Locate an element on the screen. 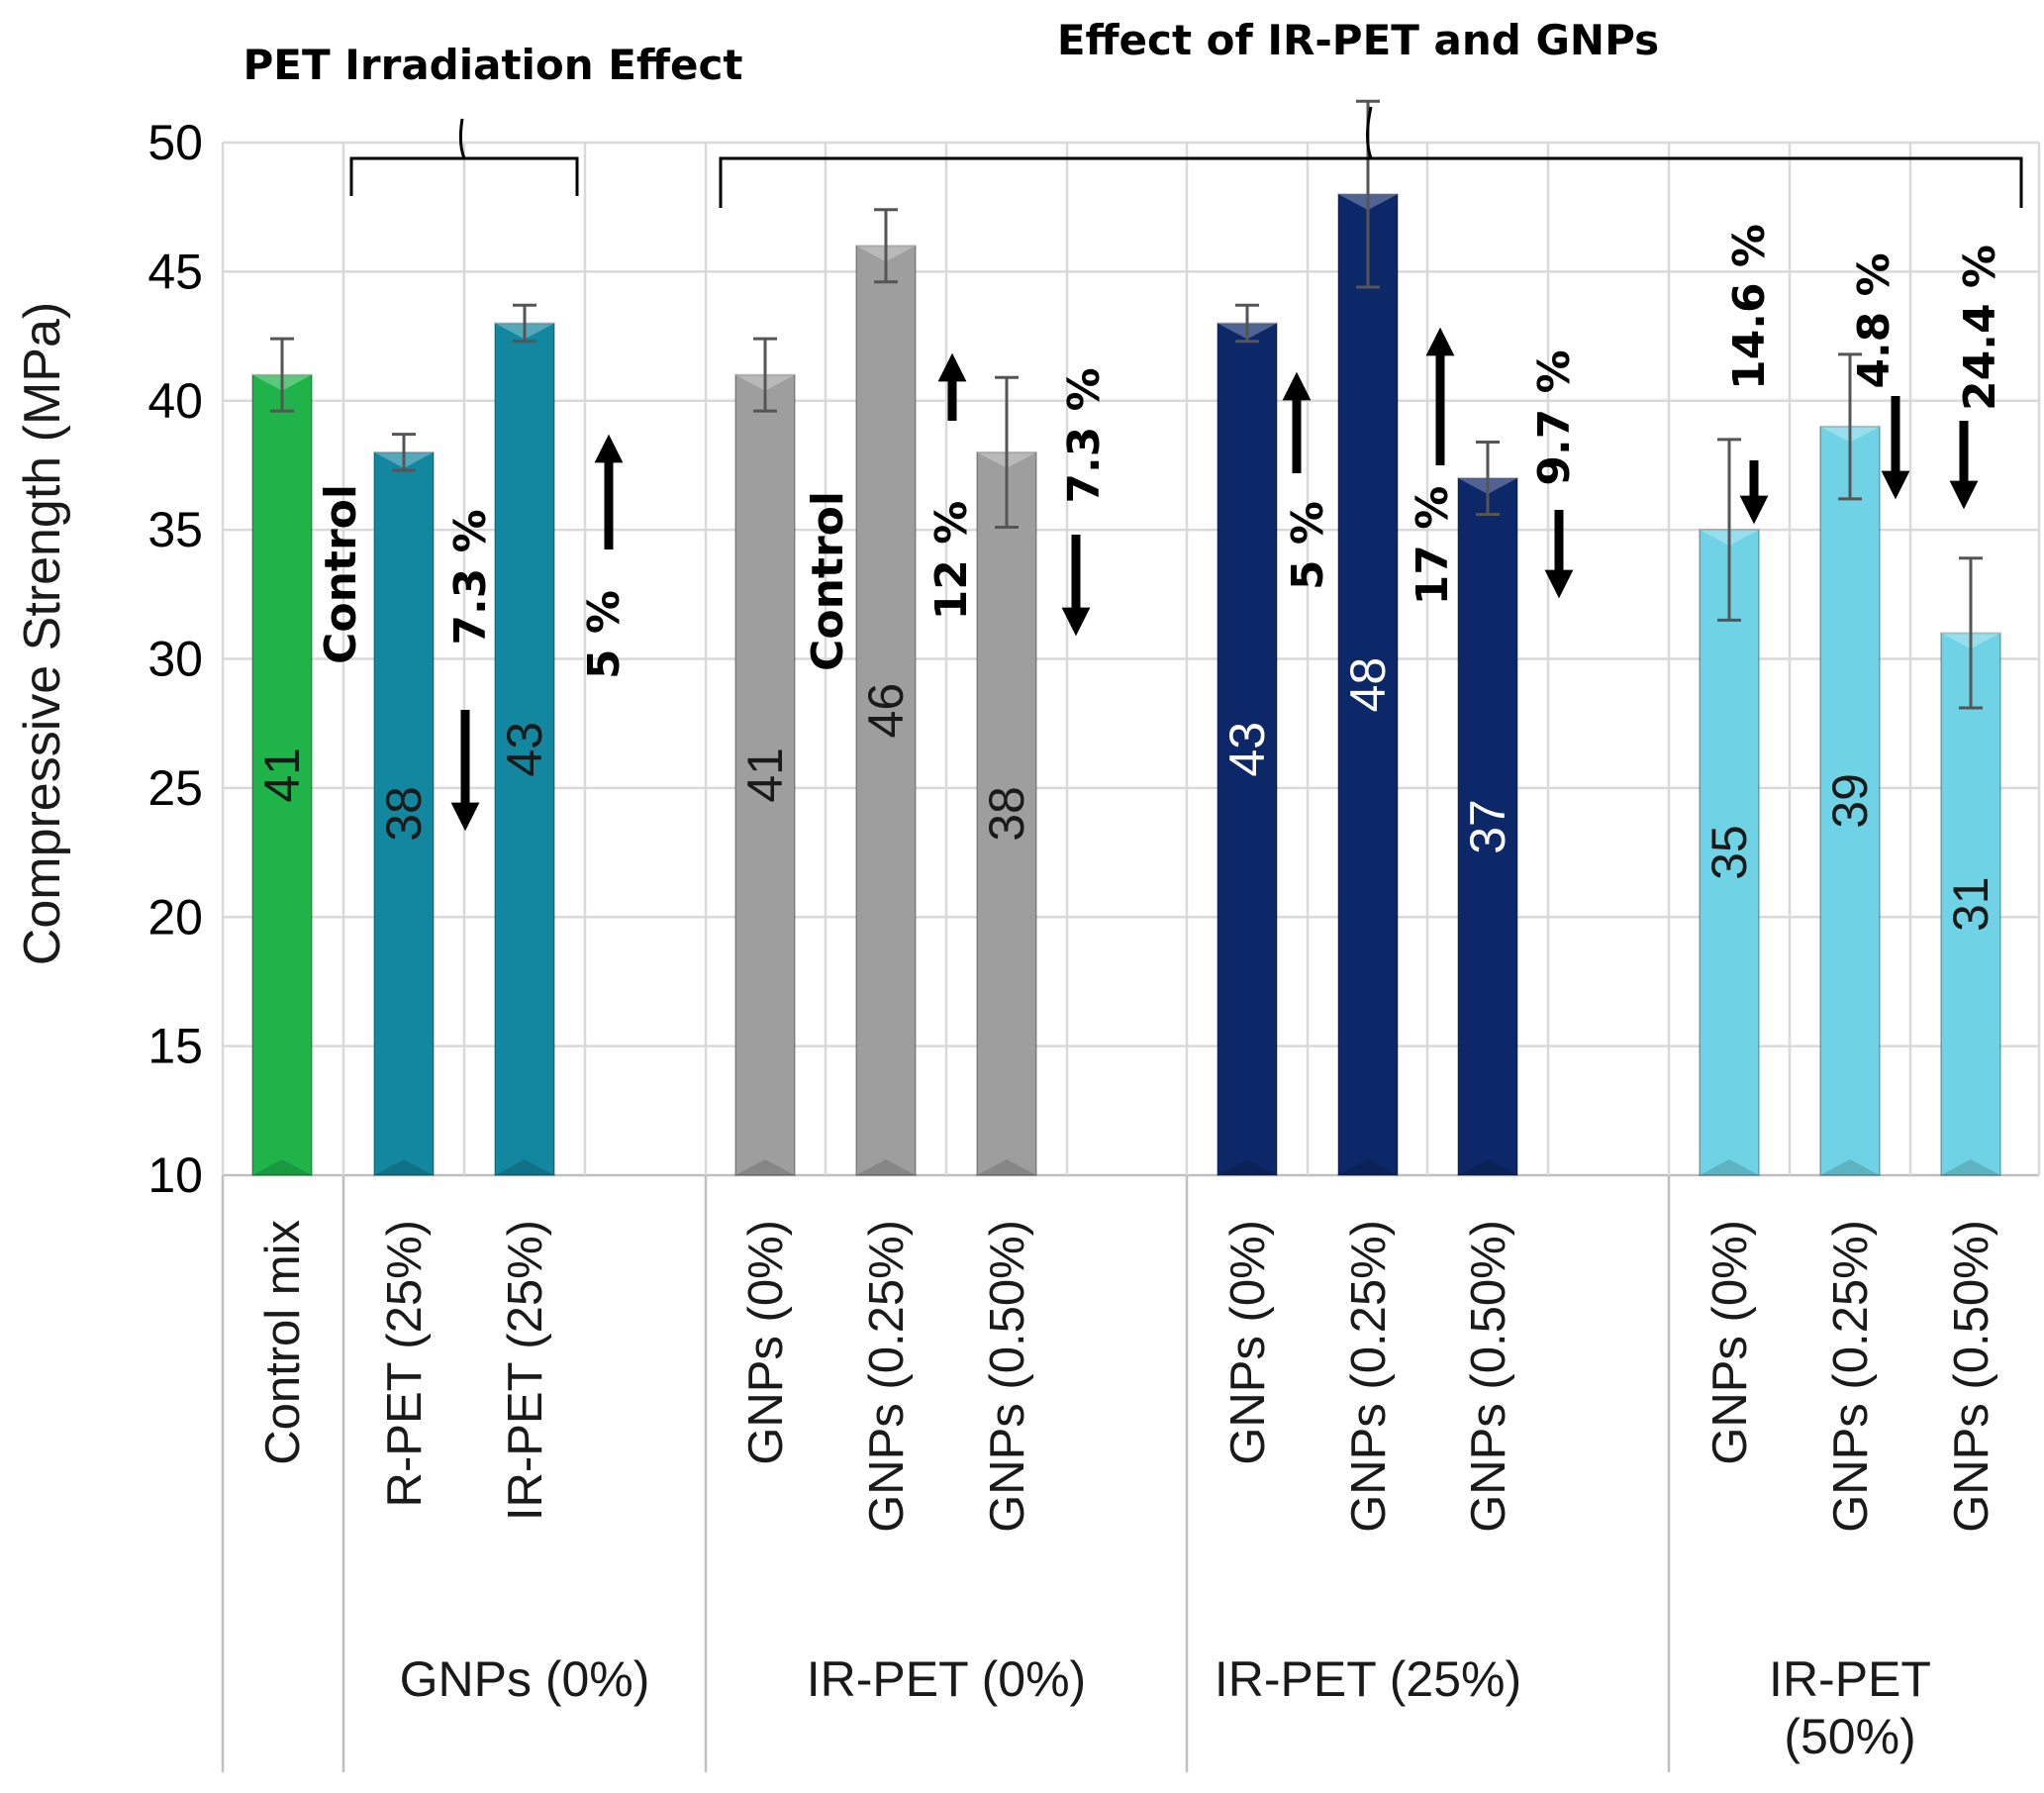 This screenshot has height=1793, width=2044. brace-ir-pet-gnps is located at coordinates (1371, 157).